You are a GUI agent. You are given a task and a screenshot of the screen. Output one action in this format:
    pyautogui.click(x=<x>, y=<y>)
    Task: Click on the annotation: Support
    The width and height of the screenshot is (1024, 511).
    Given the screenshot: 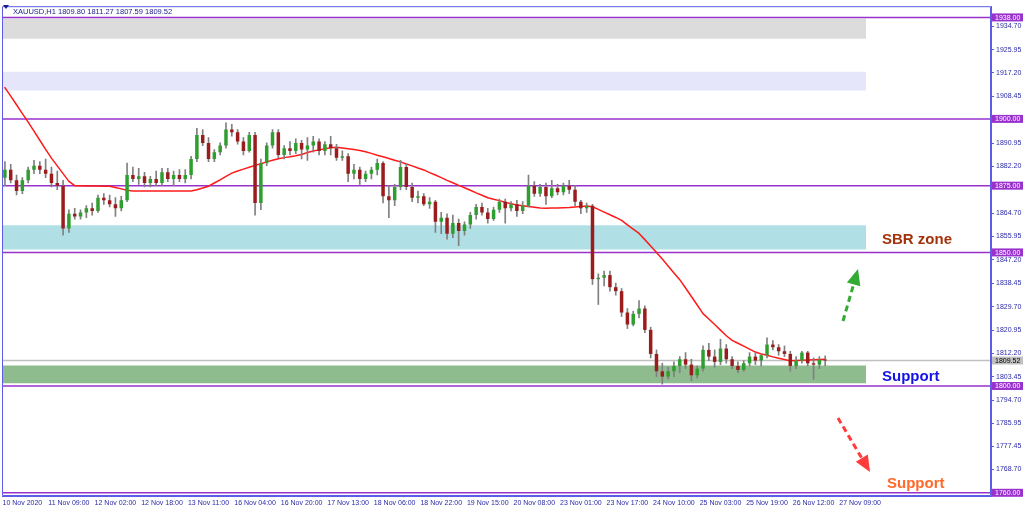 What is the action you would take?
    pyautogui.click(x=916, y=483)
    